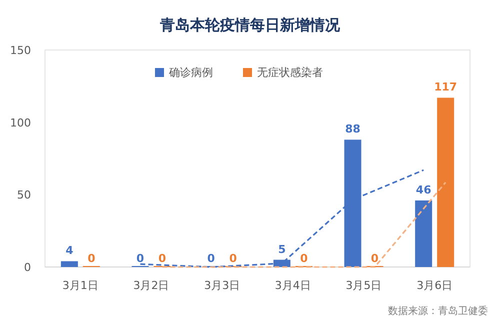  I want to click on data-label: 4, so click(70, 251).